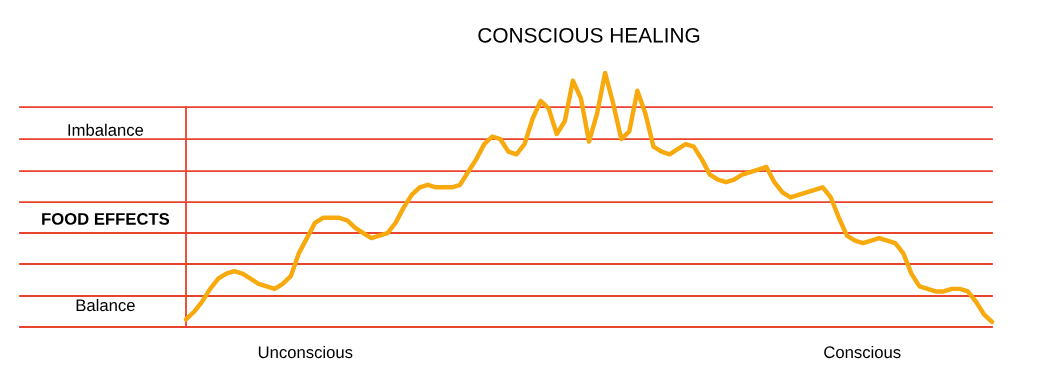 This screenshot has height=391, width=1041. Describe the element at coordinates (862, 352) in the screenshot. I see `text: Conscious` at that location.